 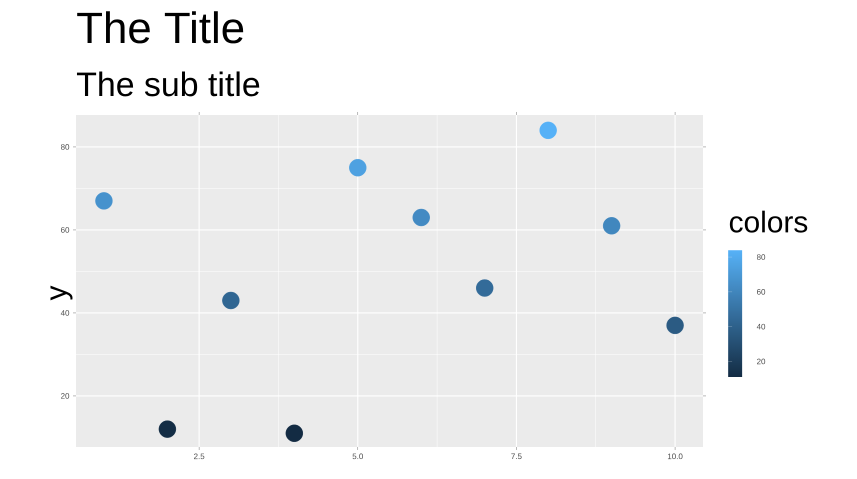 I want to click on color-bar-title: colors, so click(x=769, y=221).